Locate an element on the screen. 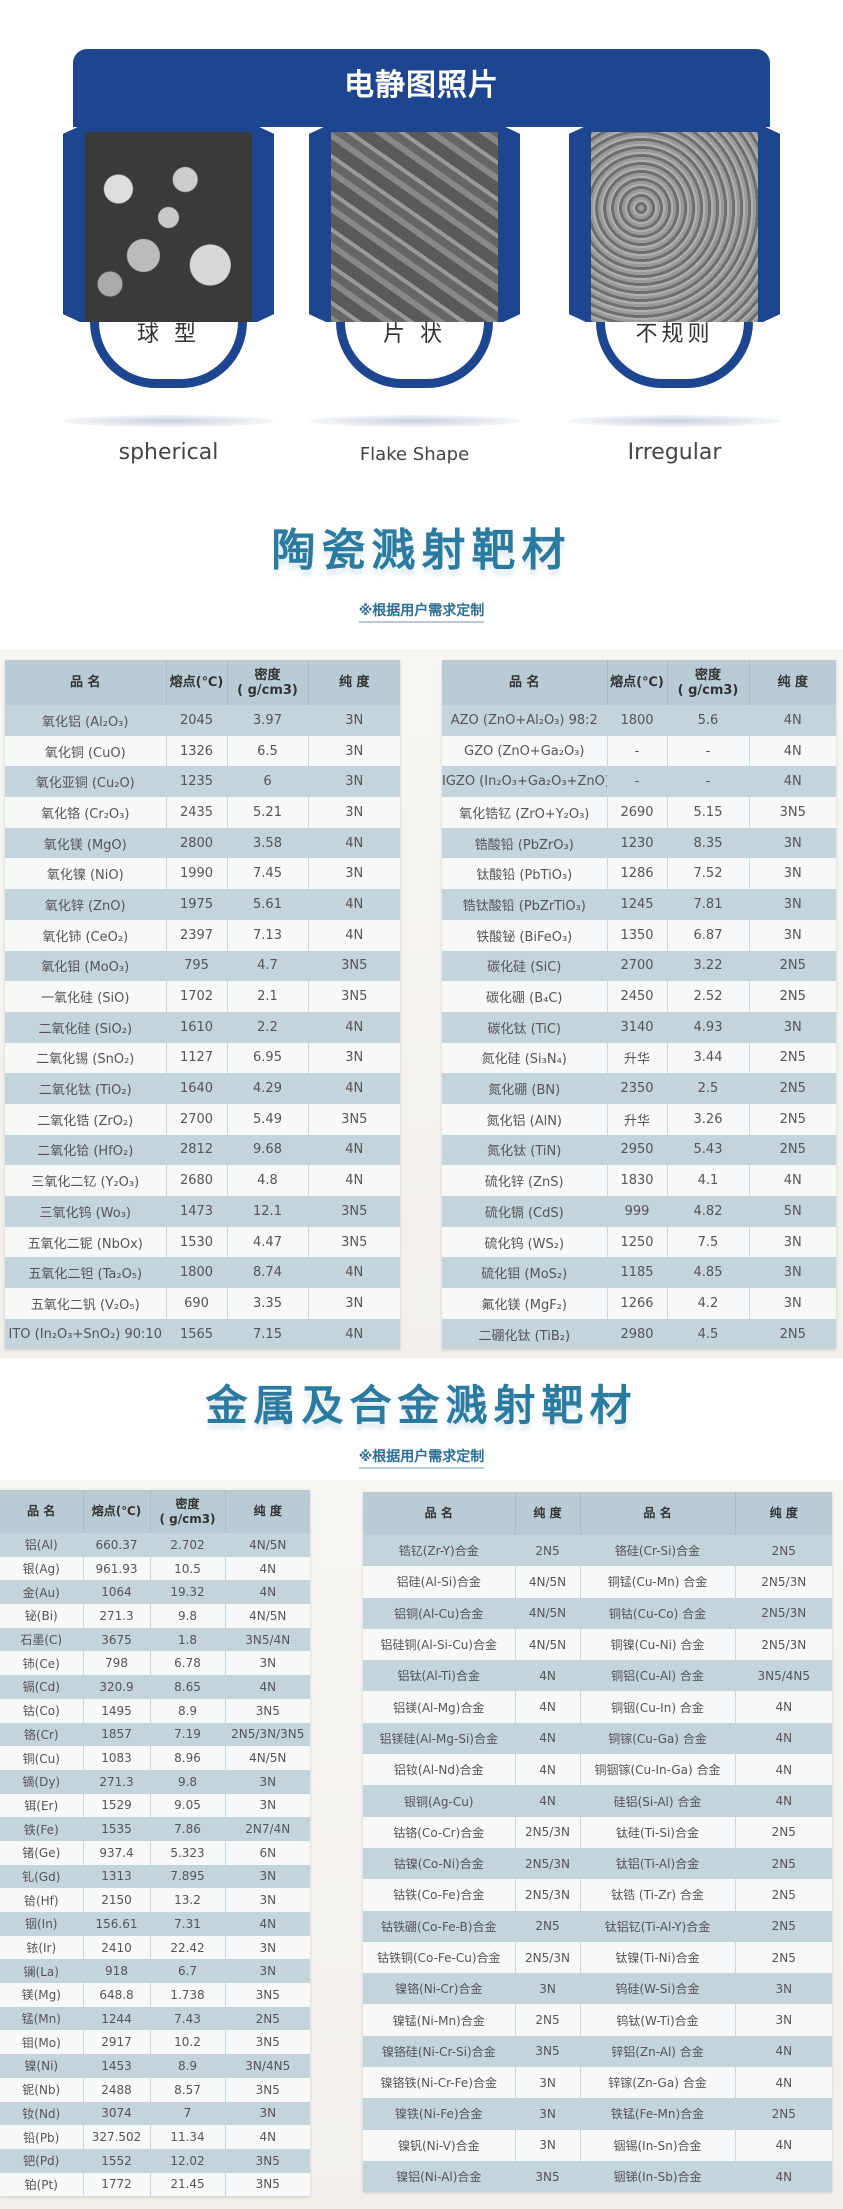 This screenshot has width=843, height=2209. table-cell: 2397 is located at coordinates (197, 935).